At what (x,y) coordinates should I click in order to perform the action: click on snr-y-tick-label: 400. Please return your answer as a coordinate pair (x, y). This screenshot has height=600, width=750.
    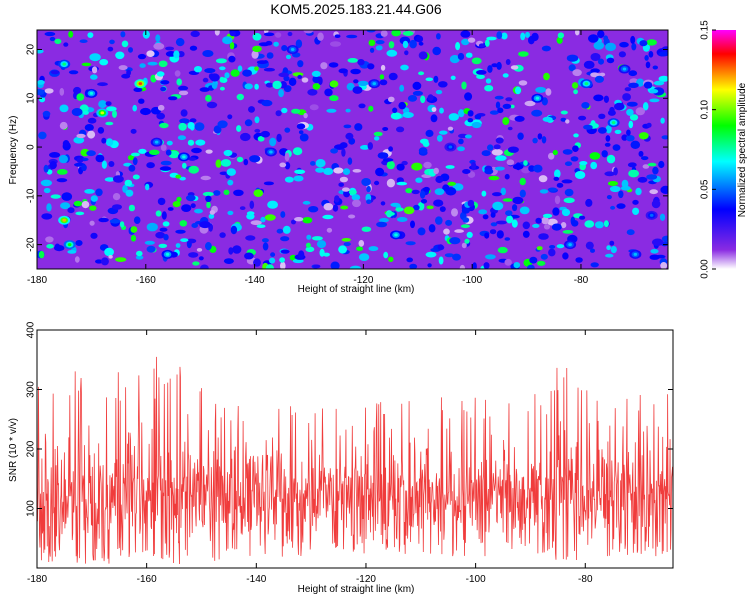
    Looking at the image, I should click on (31, 329).